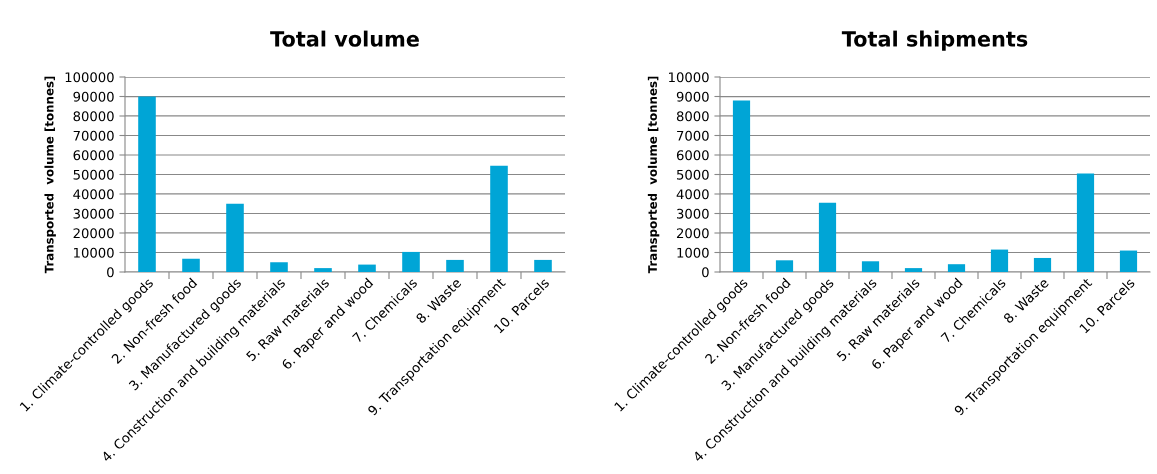 Image resolution: width=1157 pixels, height=474 pixels. I want to click on chart-title: Total shipments, so click(934, 40).